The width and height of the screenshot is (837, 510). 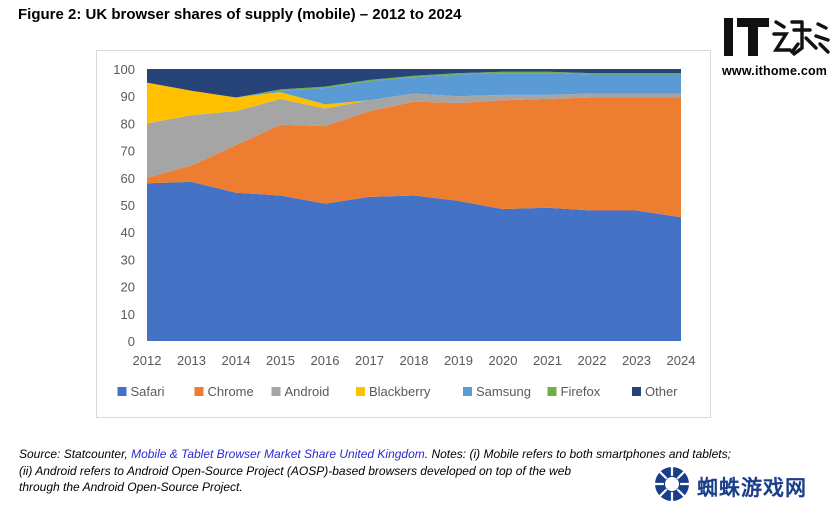 I want to click on legend-swatch-android, so click(x=276, y=391).